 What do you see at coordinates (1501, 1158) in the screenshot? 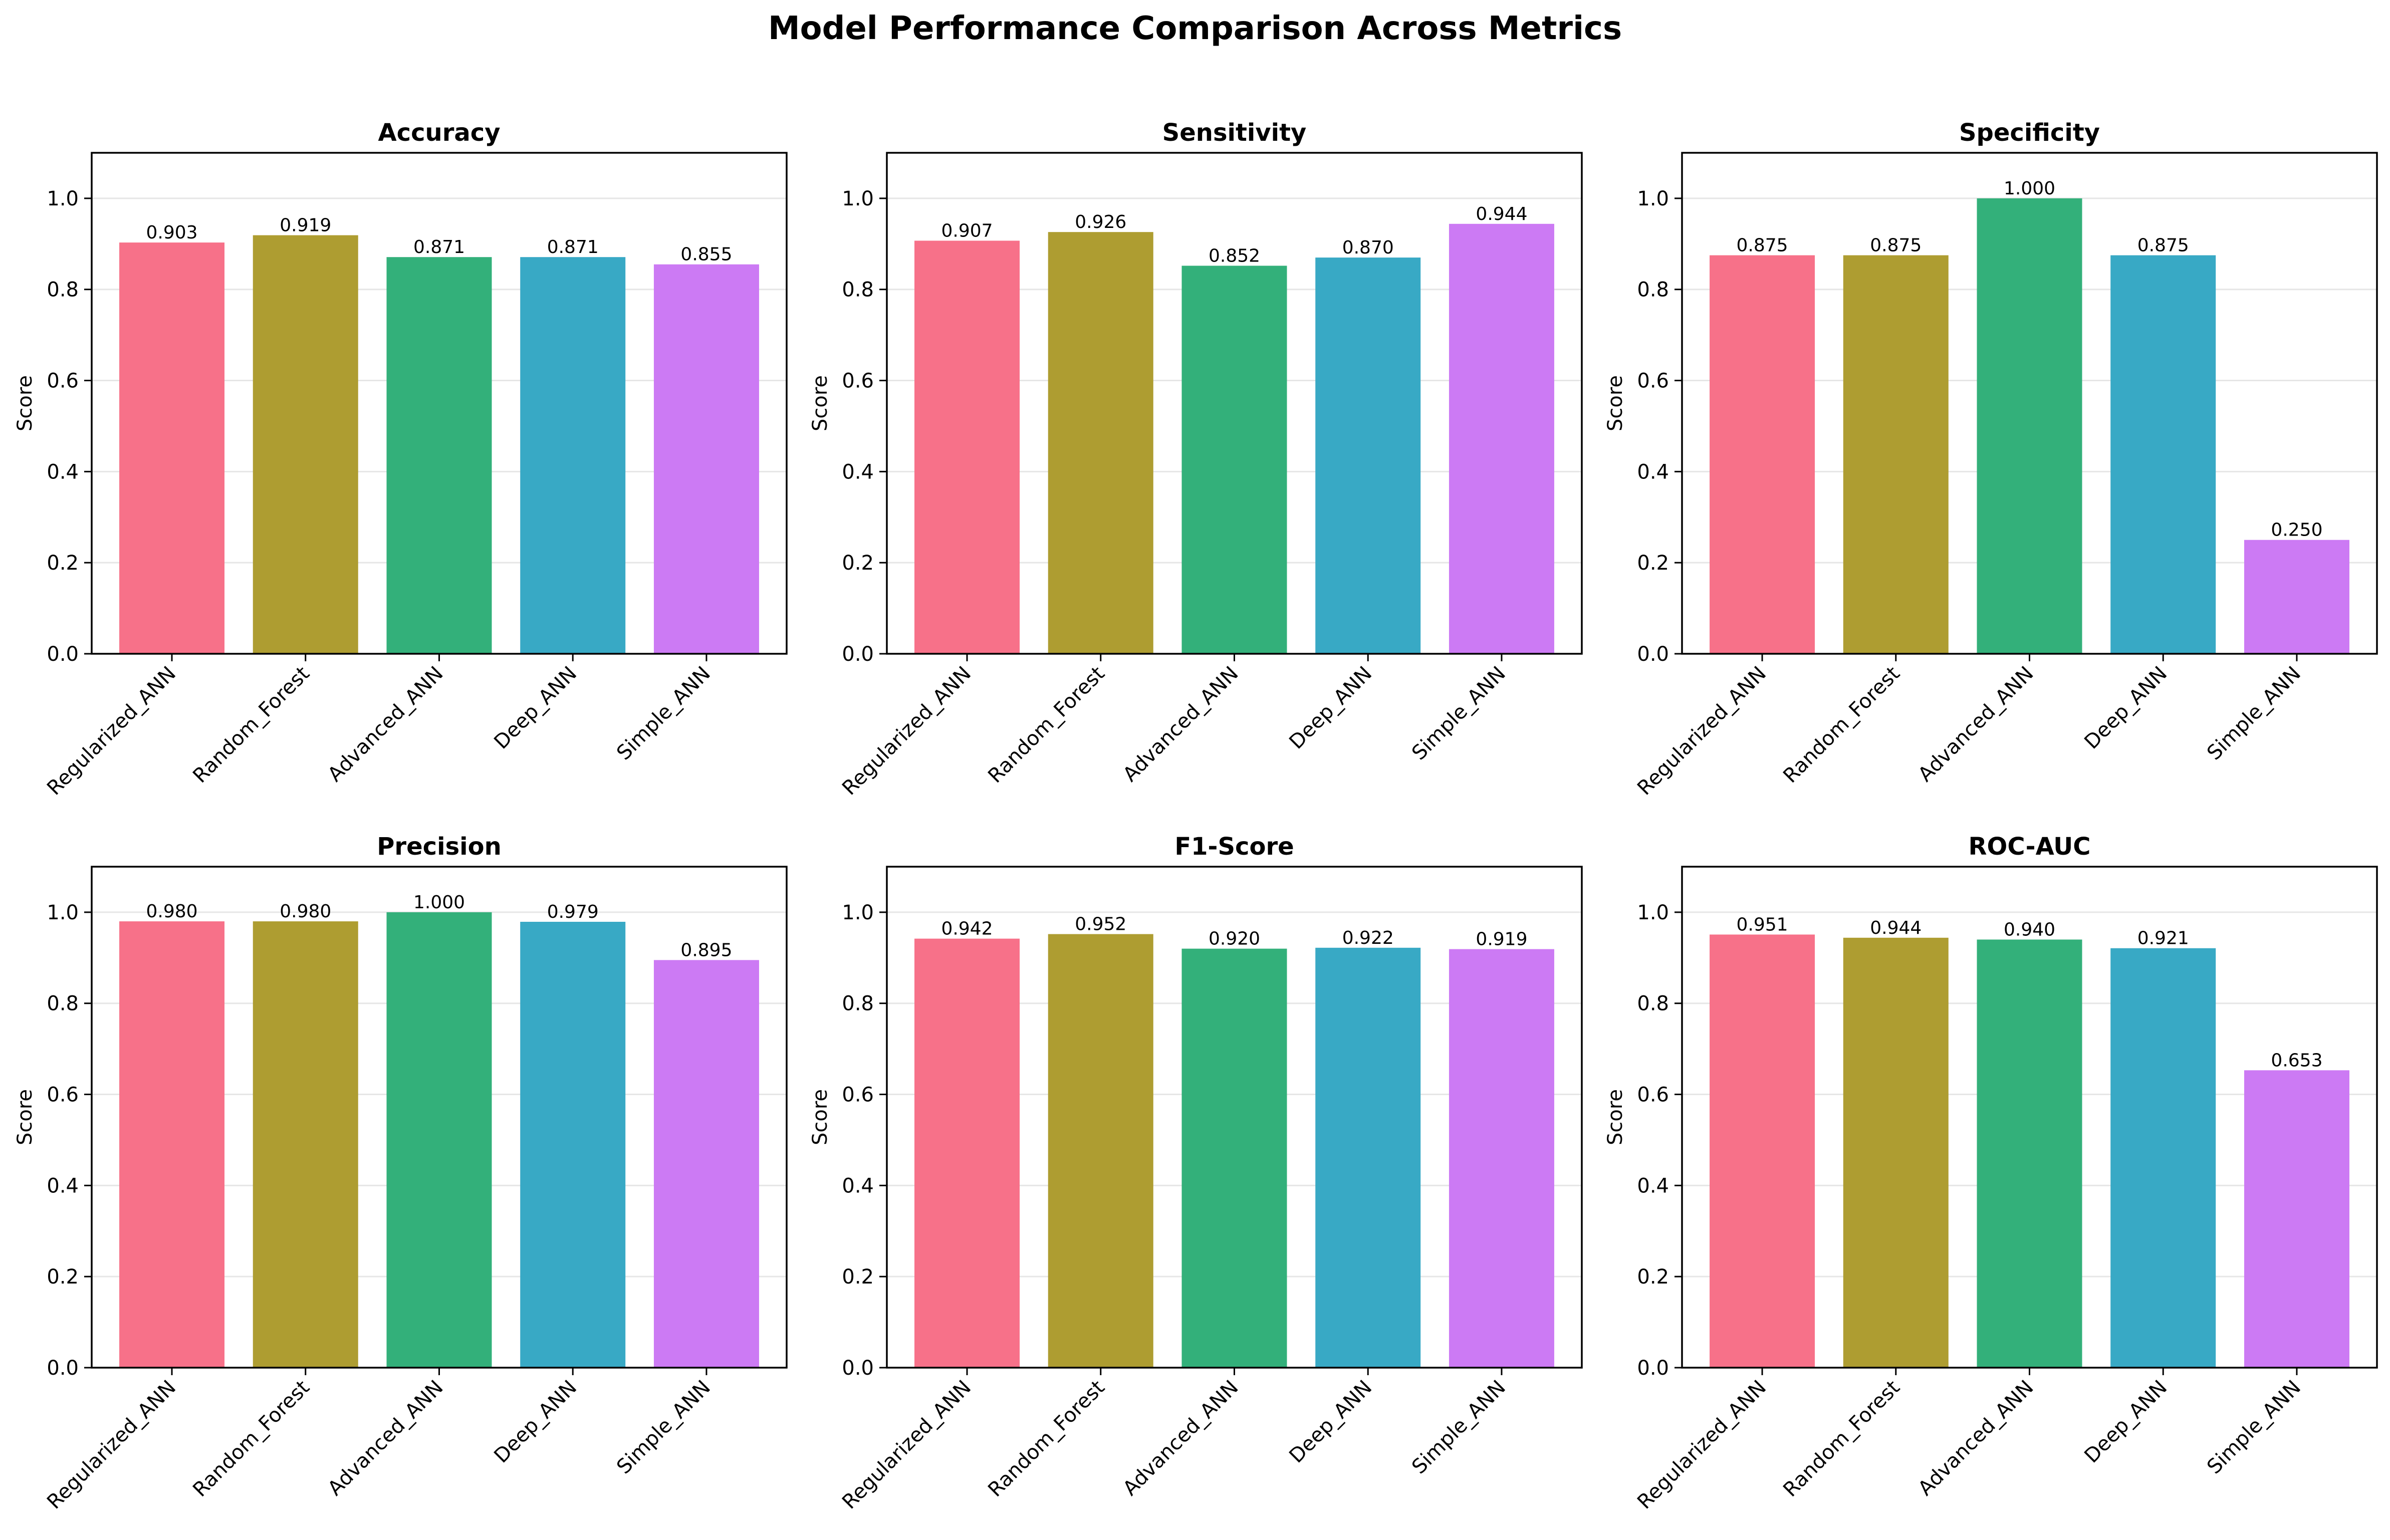
I see `f1-score-bar-simple-ann` at bounding box center [1501, 1158].